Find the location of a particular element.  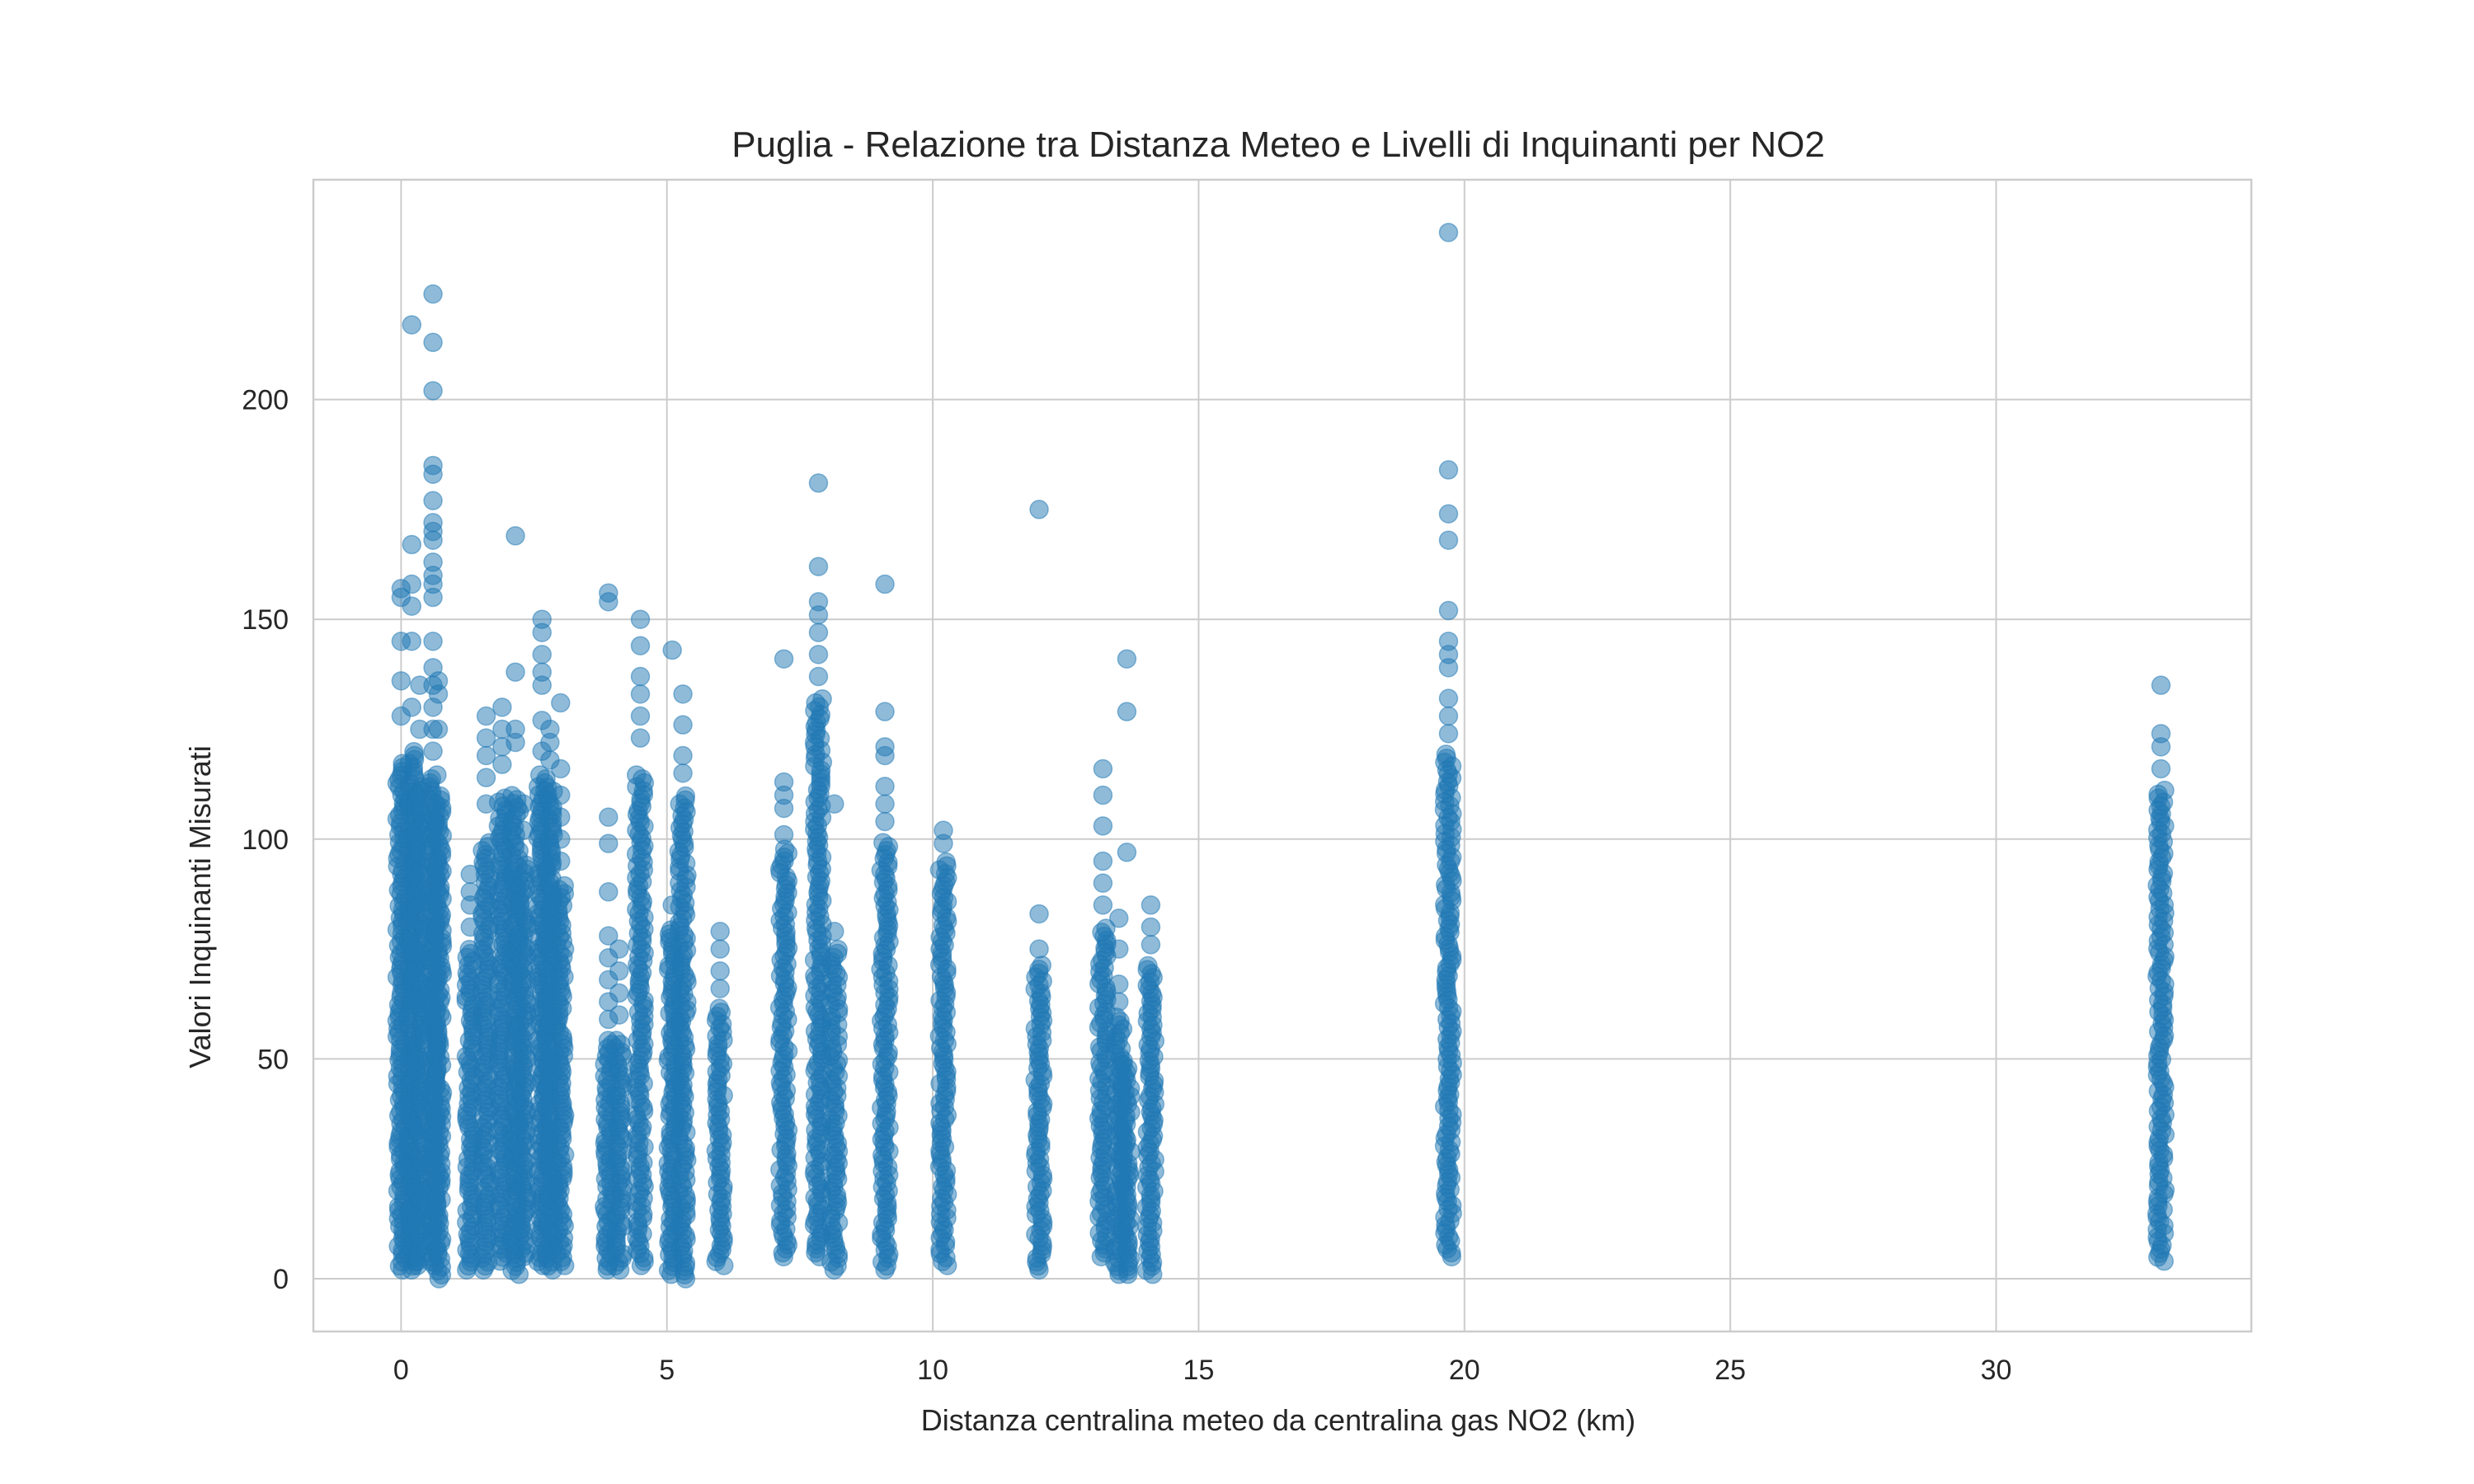

y-axis-label: Valori Inquinanti Misurati is located at coordinates (200, 906).